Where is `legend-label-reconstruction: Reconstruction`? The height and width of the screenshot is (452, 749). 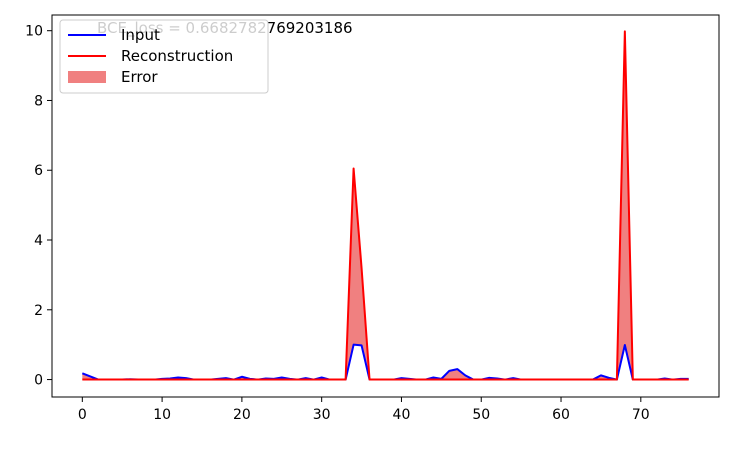 legend-label-reconstruction: Reconstruction is located at coordinates (177, 56).